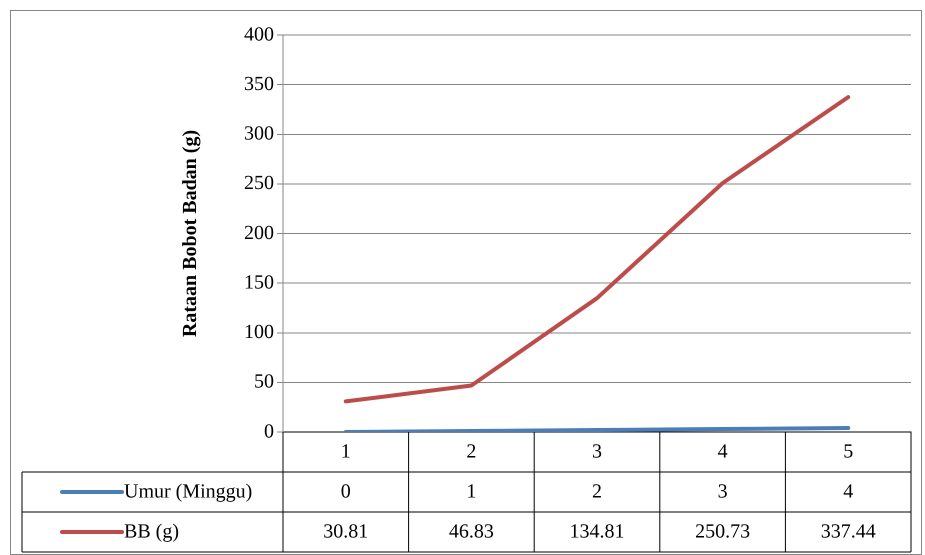  What do you see at coordinates (848, 491) in the screenshot?
I see `data-label: 4` at bounding box center [848, 491].